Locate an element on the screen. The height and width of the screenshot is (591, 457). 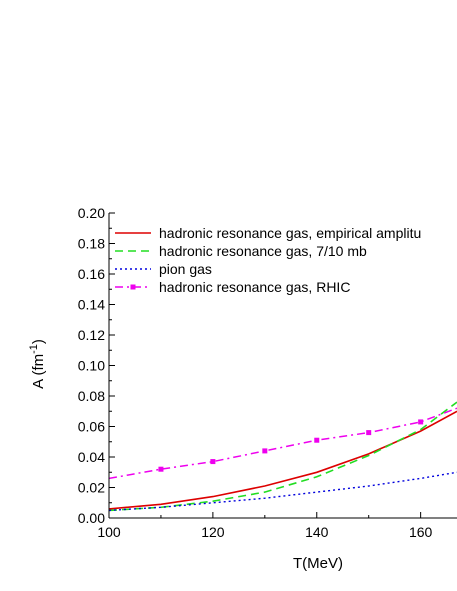
x-tick-label: 100 is located at coordinates (109, 532).